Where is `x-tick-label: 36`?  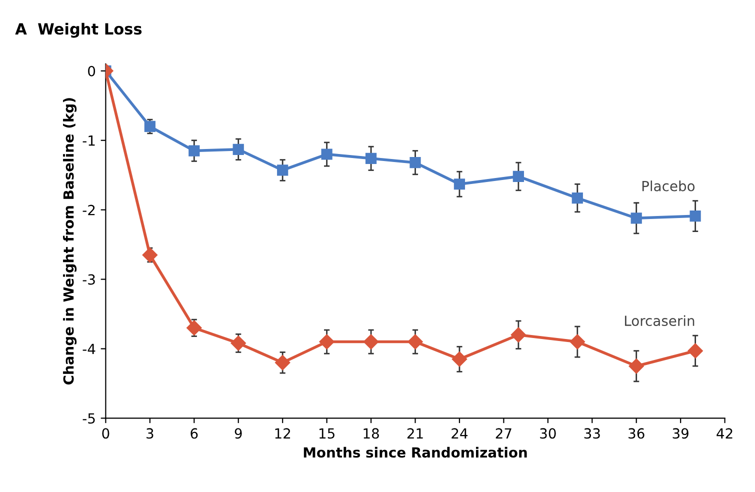 x-tick-label: 36 is located at coordinates (636, 433).